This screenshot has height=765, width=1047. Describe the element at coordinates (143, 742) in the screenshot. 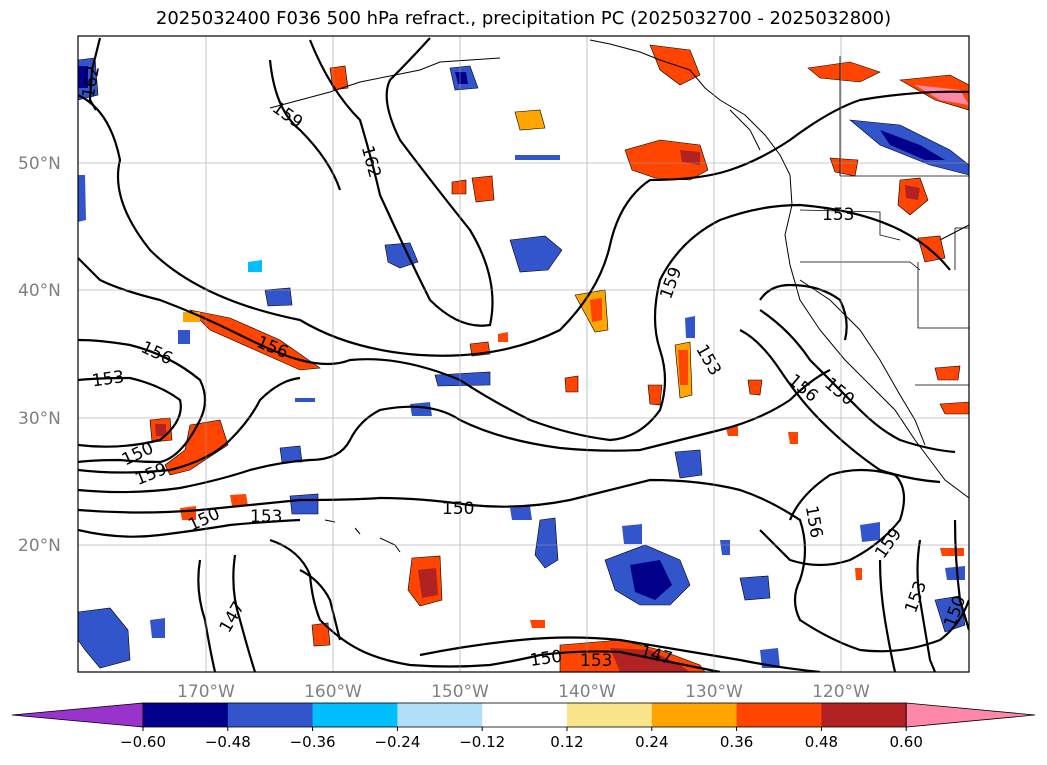

I see `colorbar-tick-label: −0.60` at that location.